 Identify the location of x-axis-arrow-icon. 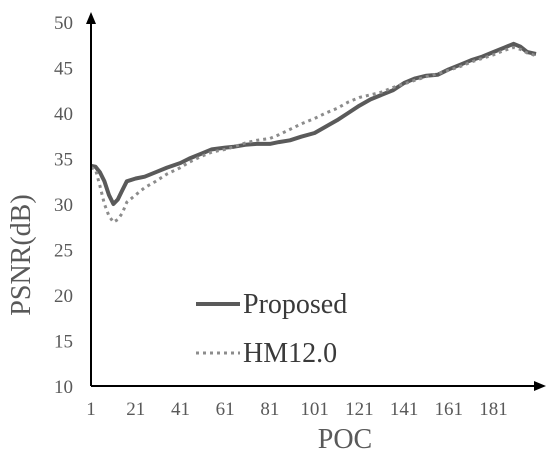
(540, 386).